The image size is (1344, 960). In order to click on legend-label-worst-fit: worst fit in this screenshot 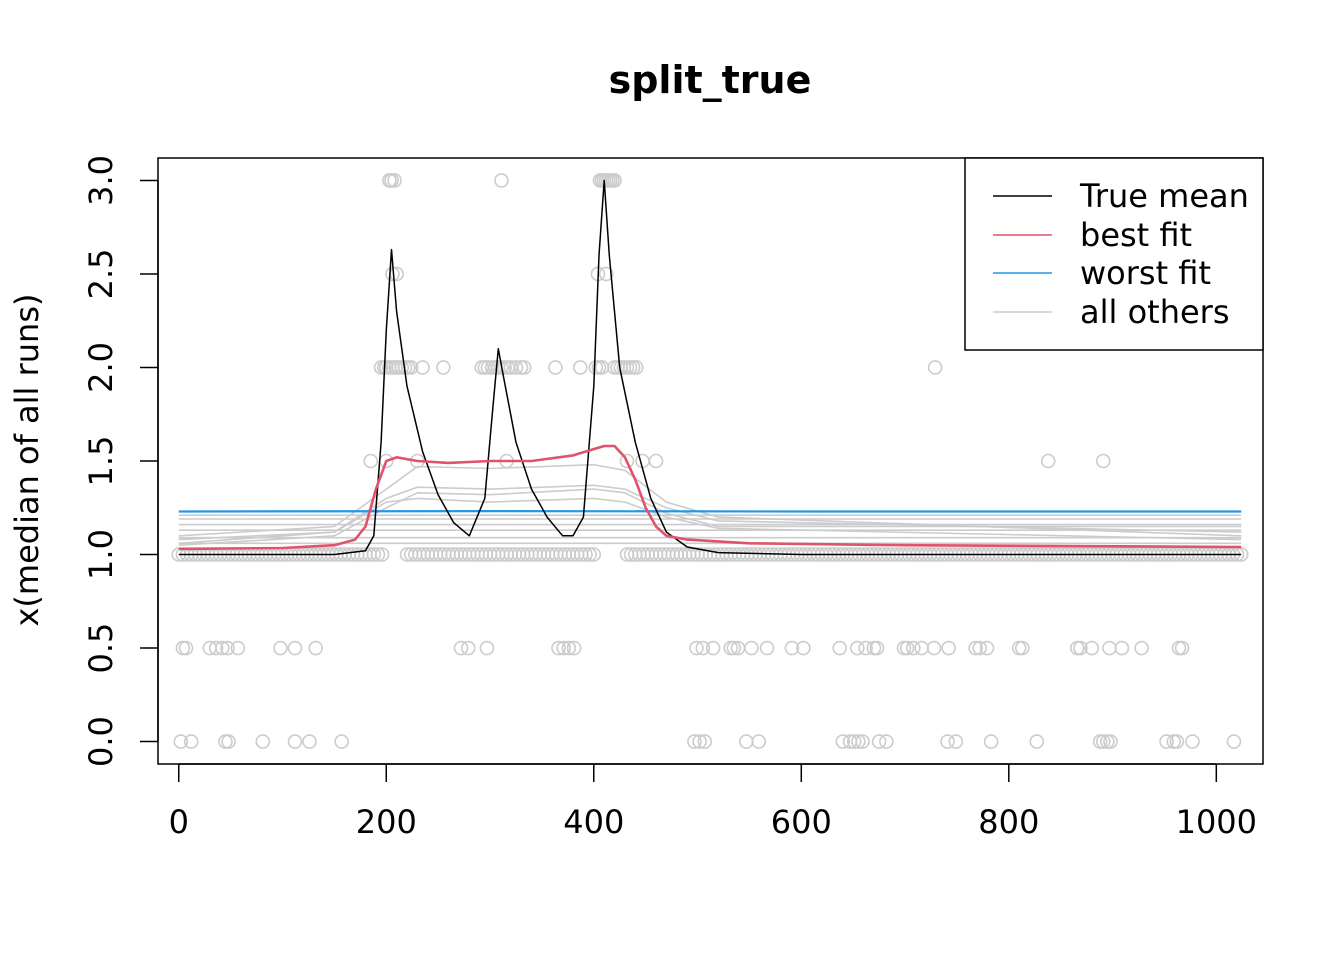, I will do `click(1145, 273)`.